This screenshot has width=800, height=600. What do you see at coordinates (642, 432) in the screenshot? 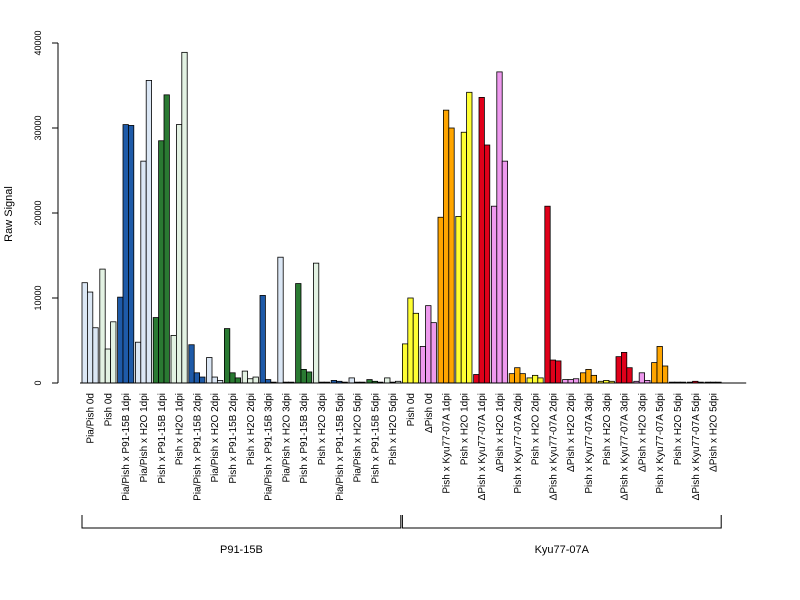
I see `x-tick-label: ΔPish x H2O 3dpi` at bounding box center [642, 432].